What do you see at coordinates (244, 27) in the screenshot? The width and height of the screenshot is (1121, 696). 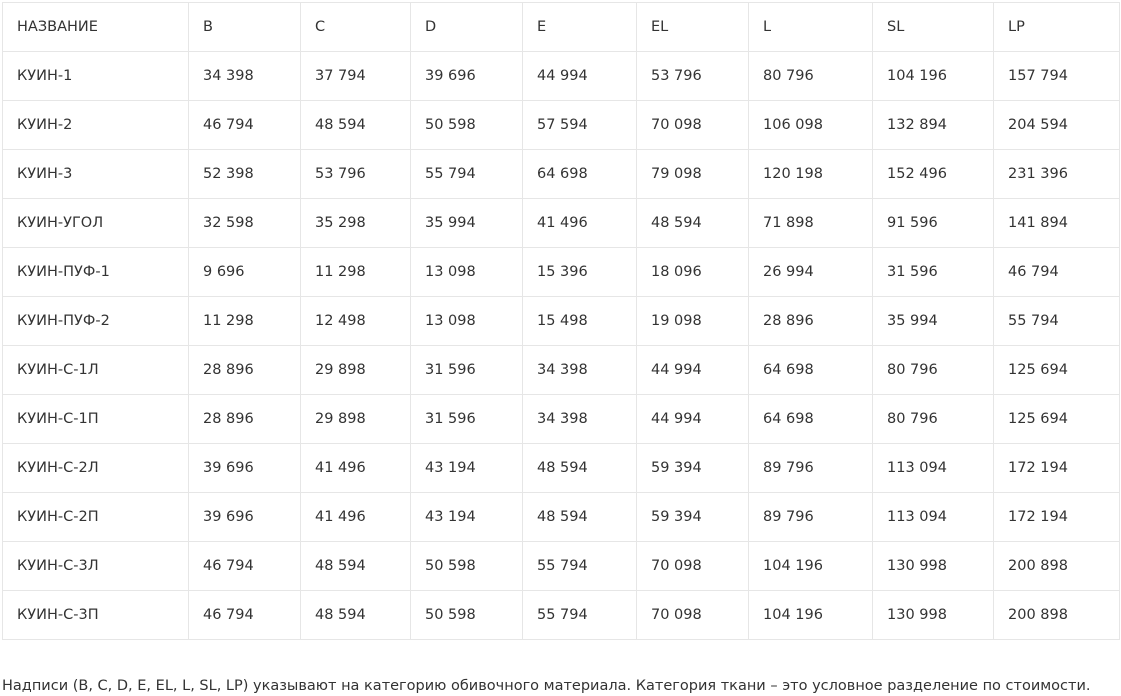 I see `header-cell: B` at bounding box center [244, 27].